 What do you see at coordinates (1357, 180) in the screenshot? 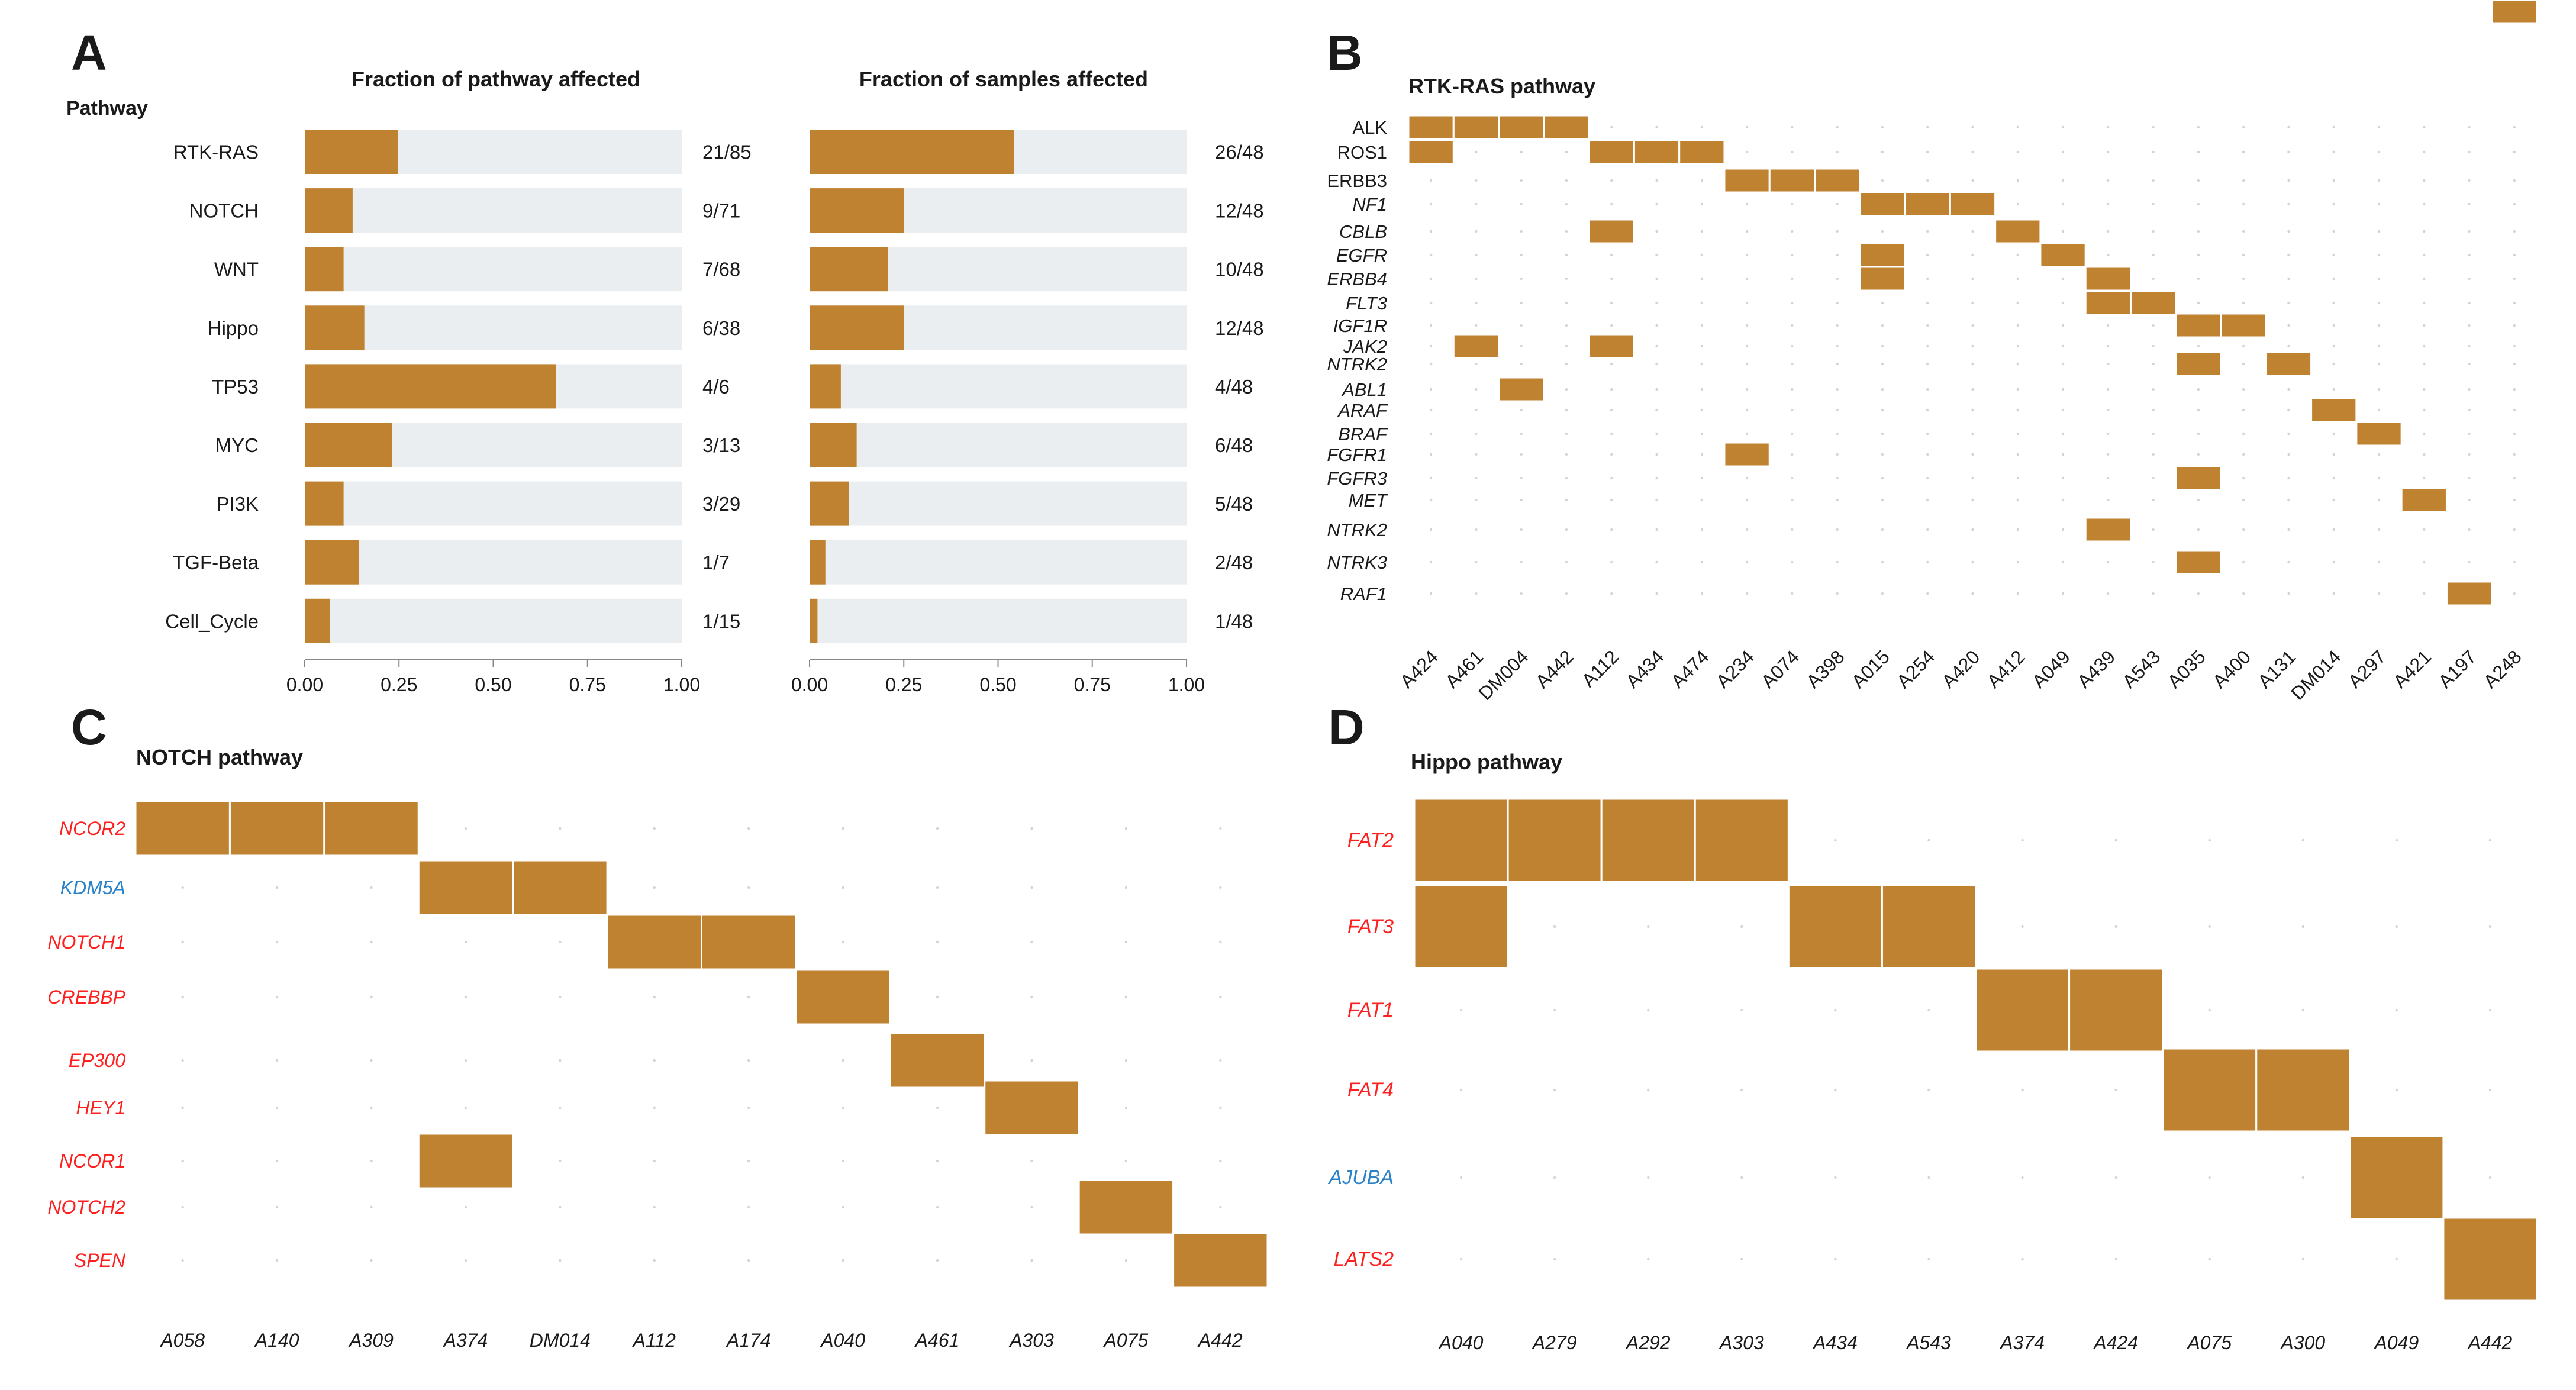
I see `gene-label: ERBB3` at bounding box center [1357, 180].